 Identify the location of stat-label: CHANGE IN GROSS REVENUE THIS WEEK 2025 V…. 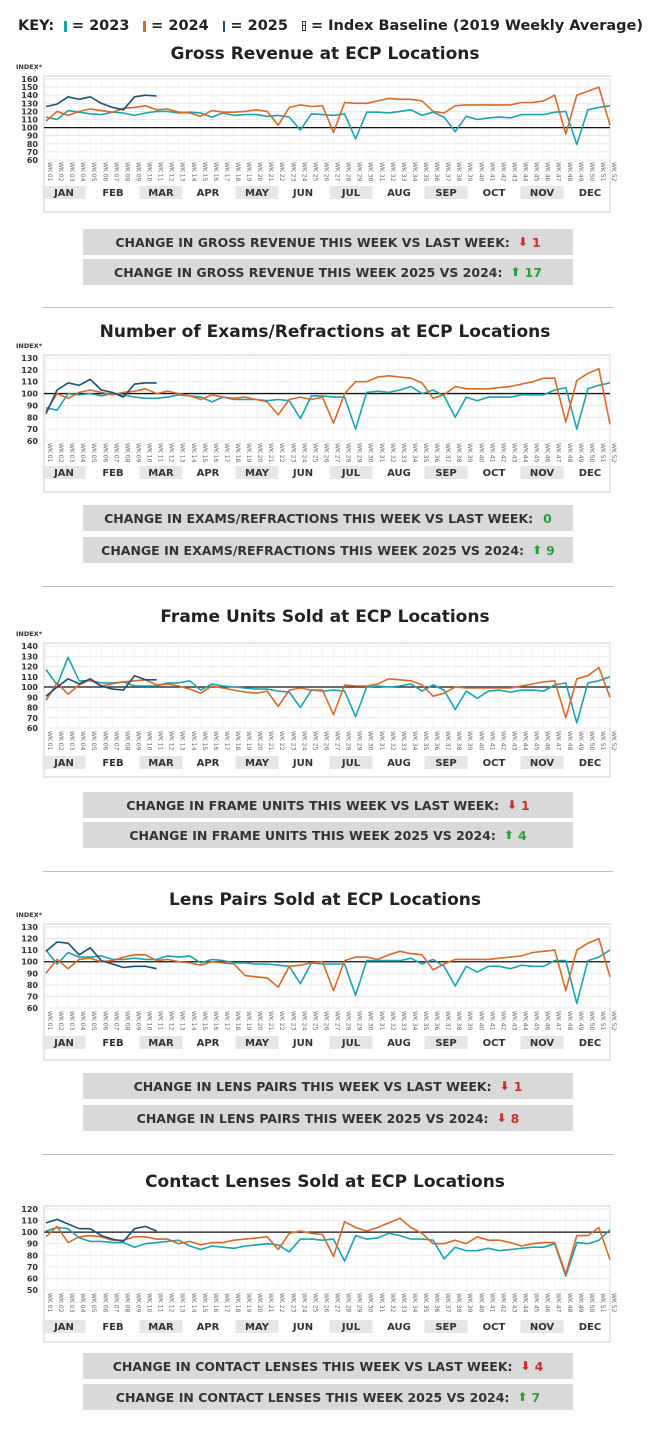
(308, 272).